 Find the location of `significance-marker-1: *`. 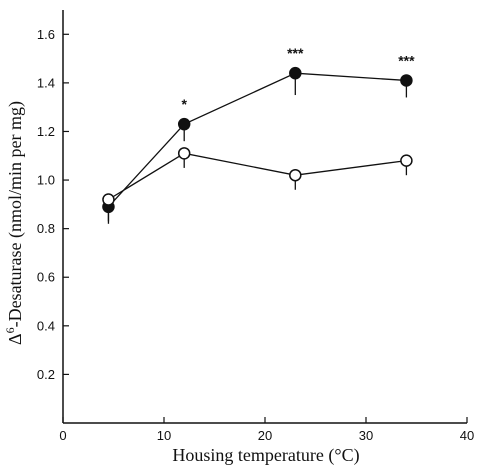

significance-marker-1: * is located at coordinates (184, 104).